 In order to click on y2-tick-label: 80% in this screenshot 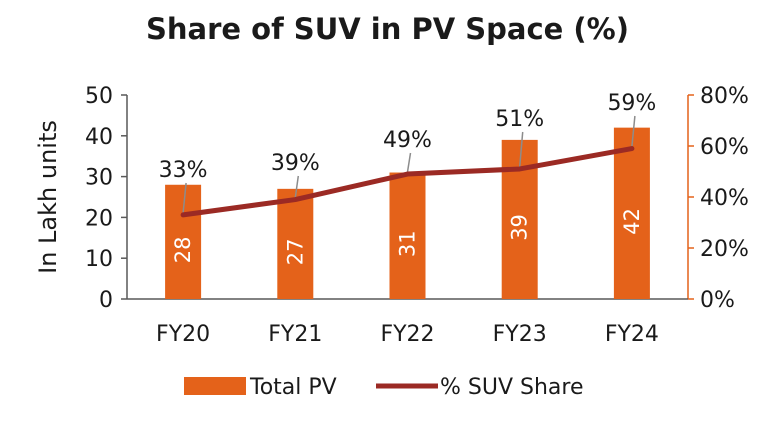, I will do `click(724, 96)`.